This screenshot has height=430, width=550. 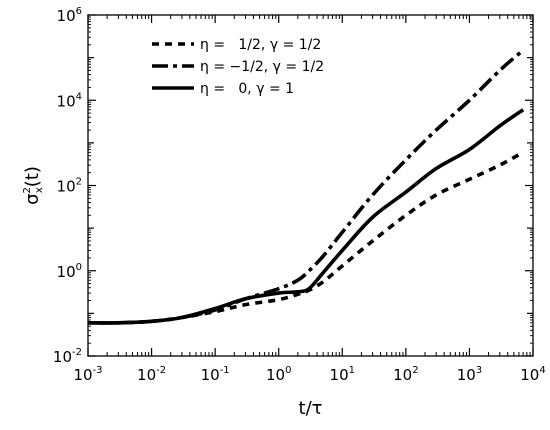 I want to click on x-tick-label: 10³, so click(x=469, y=374).